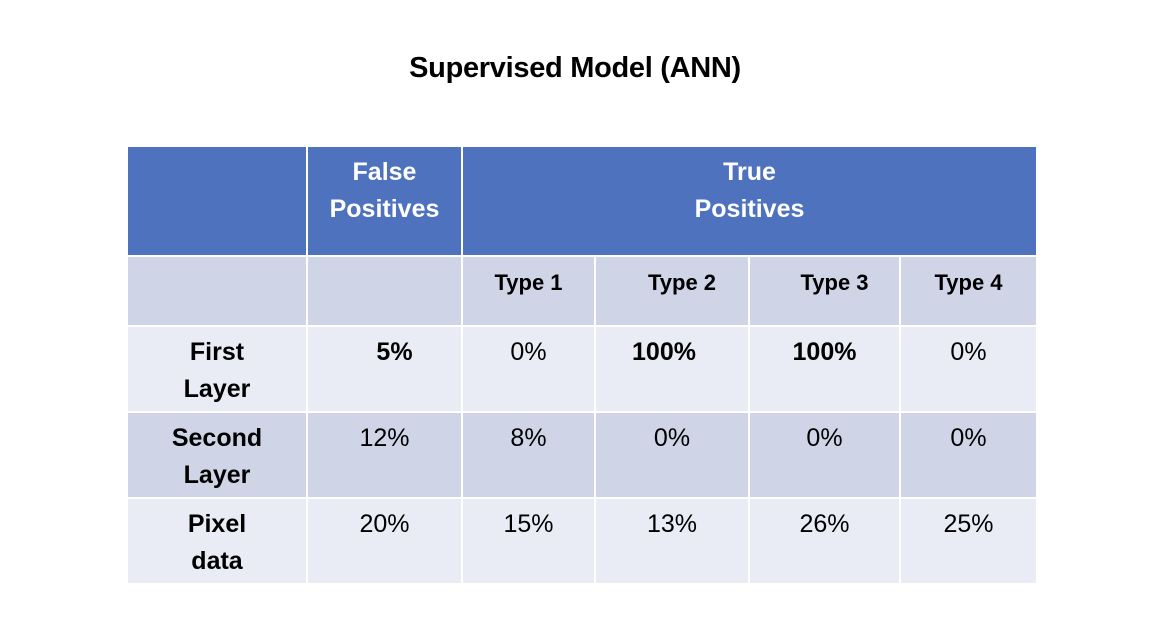  I want to click on table-row: First Layer 5% 0% 100% 100% 0%, so click(582, 369).